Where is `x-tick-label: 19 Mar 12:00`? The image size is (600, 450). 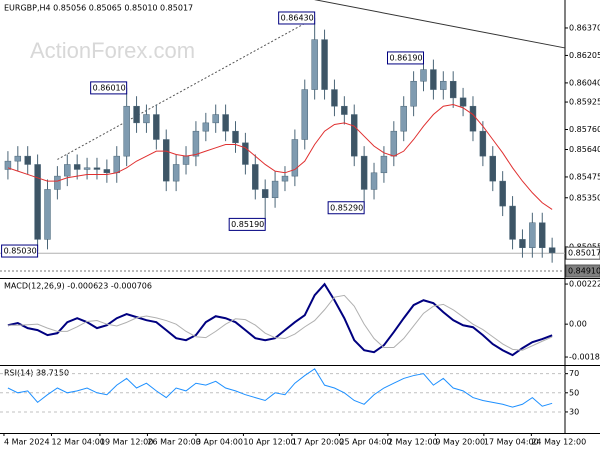 x-tick-label: 19 Mar 12:00 is located at coordinates (126, 442).